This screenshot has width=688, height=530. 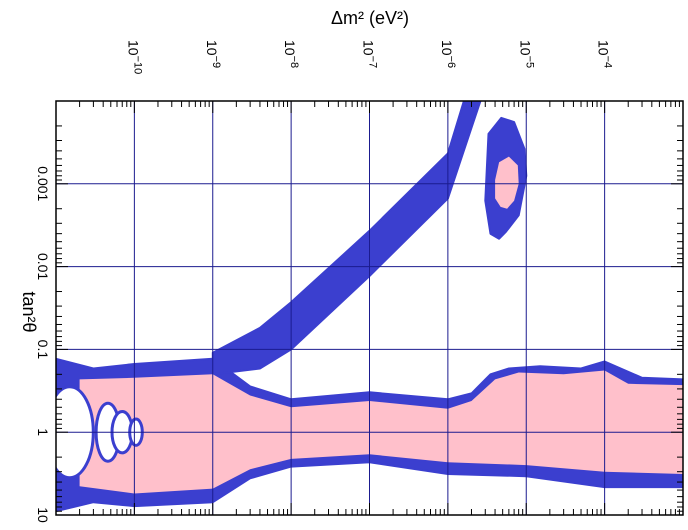 What do you see at coordinates (216, 62) in the screenshot?
I see `x-tick-exponent: −9` at bounding box center [216, 62].